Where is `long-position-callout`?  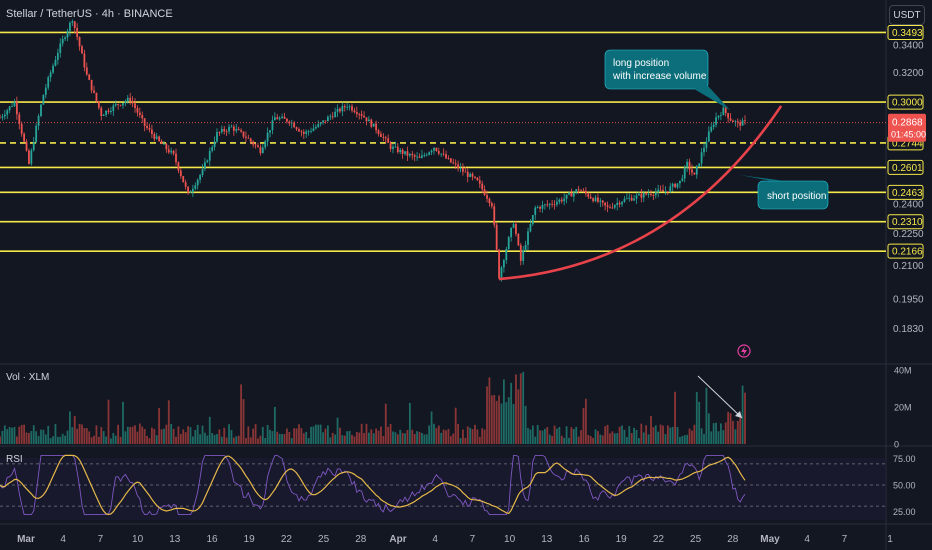 long-position-callout is located at coordinates (656, 69).